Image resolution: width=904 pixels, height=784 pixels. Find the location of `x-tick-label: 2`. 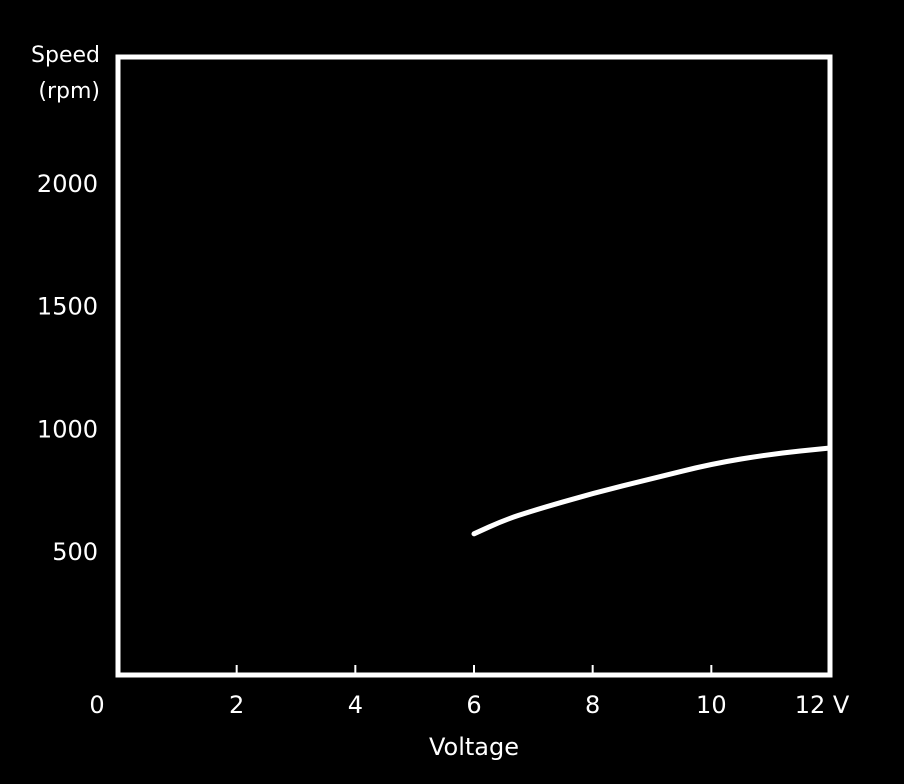

x-tick-label: 2 is located at coordinates (236, 705).